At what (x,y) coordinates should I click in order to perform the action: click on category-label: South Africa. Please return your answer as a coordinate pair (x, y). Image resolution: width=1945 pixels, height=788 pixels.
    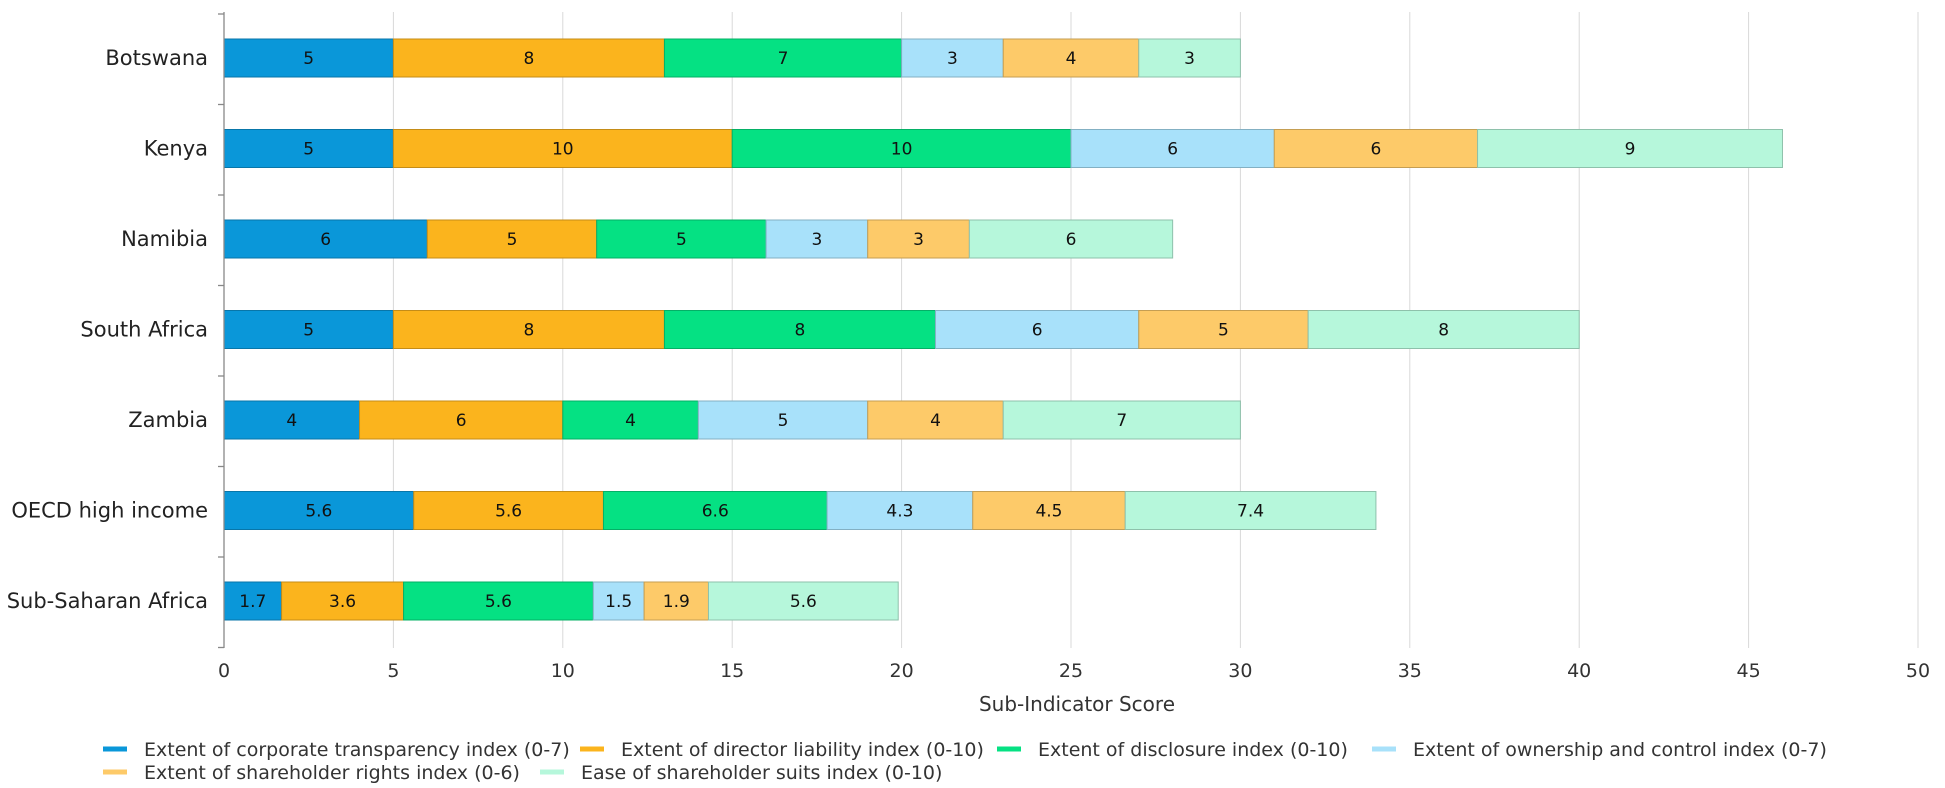
    Looking at the image, I should click on (144, 330).